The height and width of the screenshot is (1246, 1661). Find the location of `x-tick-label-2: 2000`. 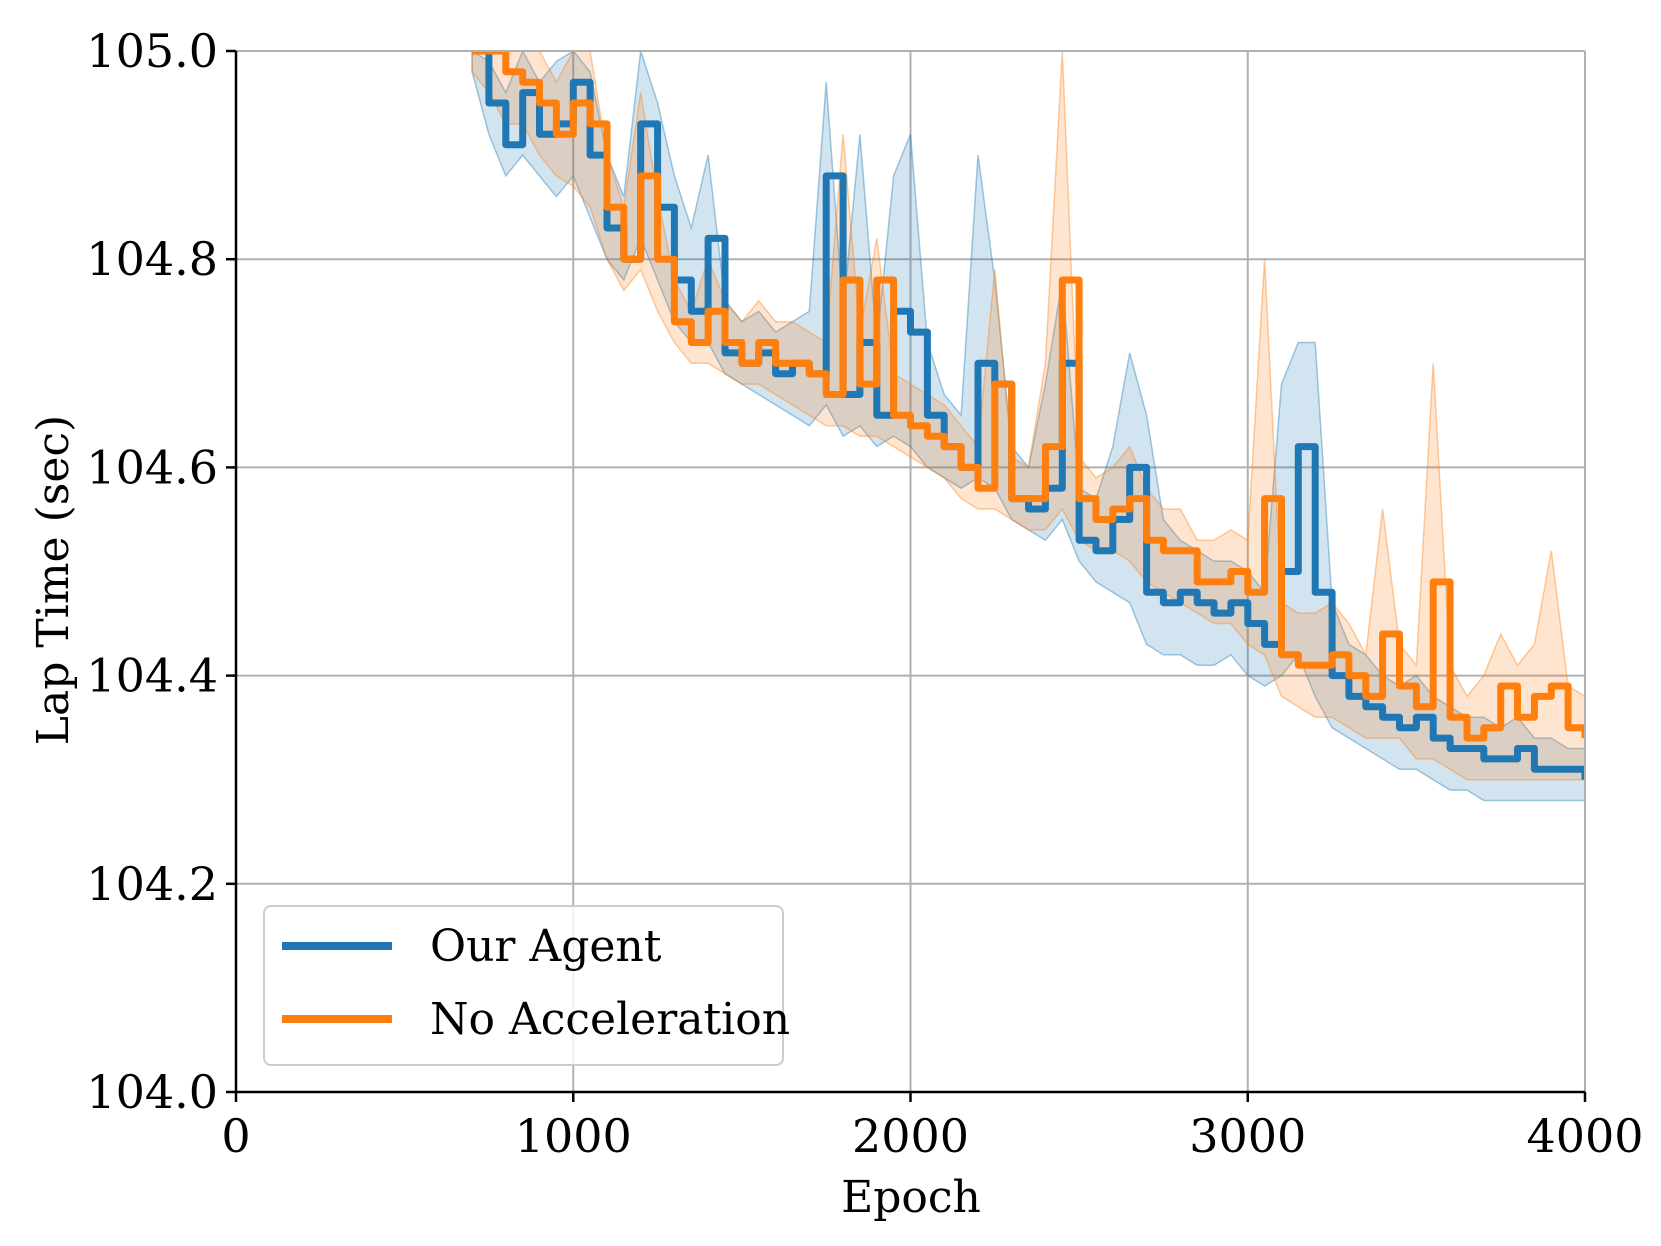

x-tick-label-2: 2000 is located at coordinates (910, 1136).